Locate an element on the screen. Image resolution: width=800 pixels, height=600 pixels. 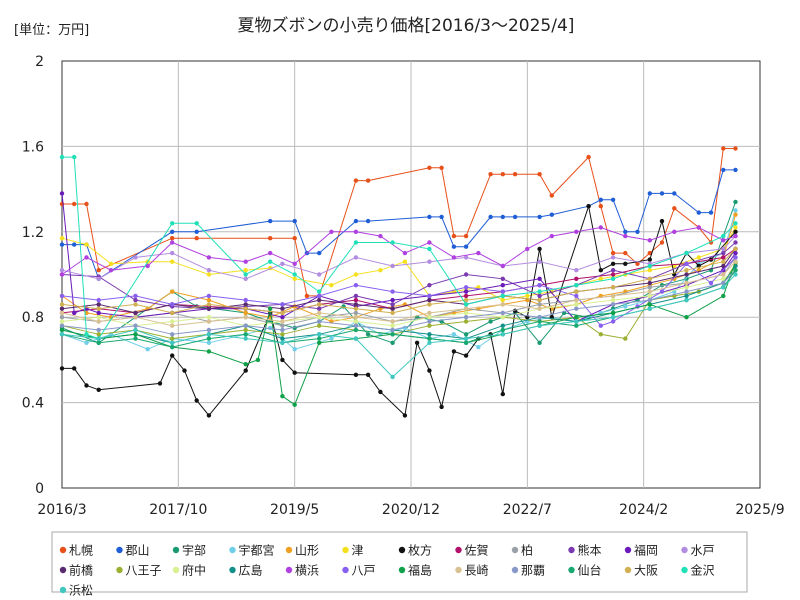
series-那覇 is located at coordinates (398, 302).